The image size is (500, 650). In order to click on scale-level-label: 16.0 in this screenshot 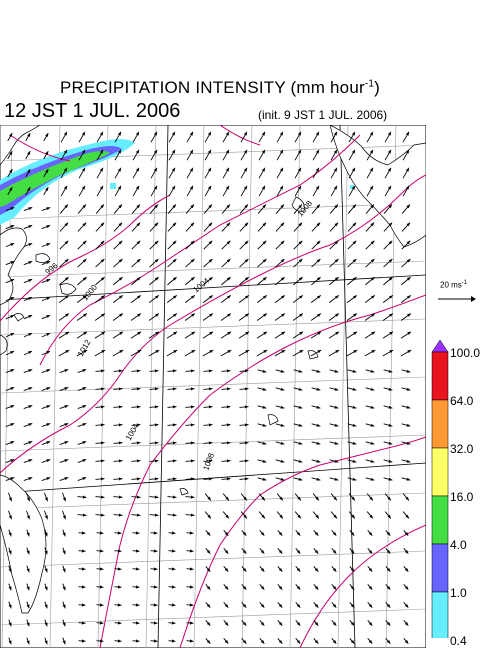, I will do `click(462, 497)`.